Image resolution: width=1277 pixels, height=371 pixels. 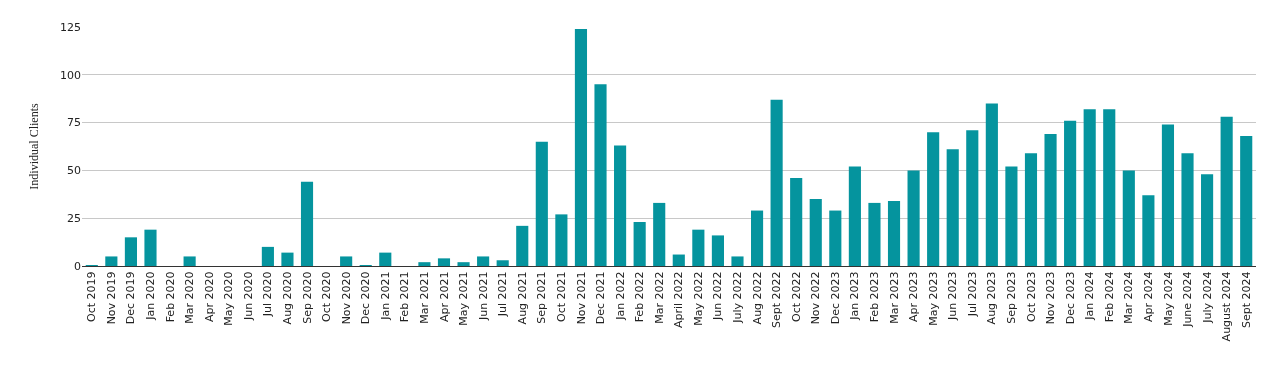 What do you see at coordinates (268, 294) in the screenshot?
I see `x-tick-label: Jul 2020` at bounding box center [268, 294].